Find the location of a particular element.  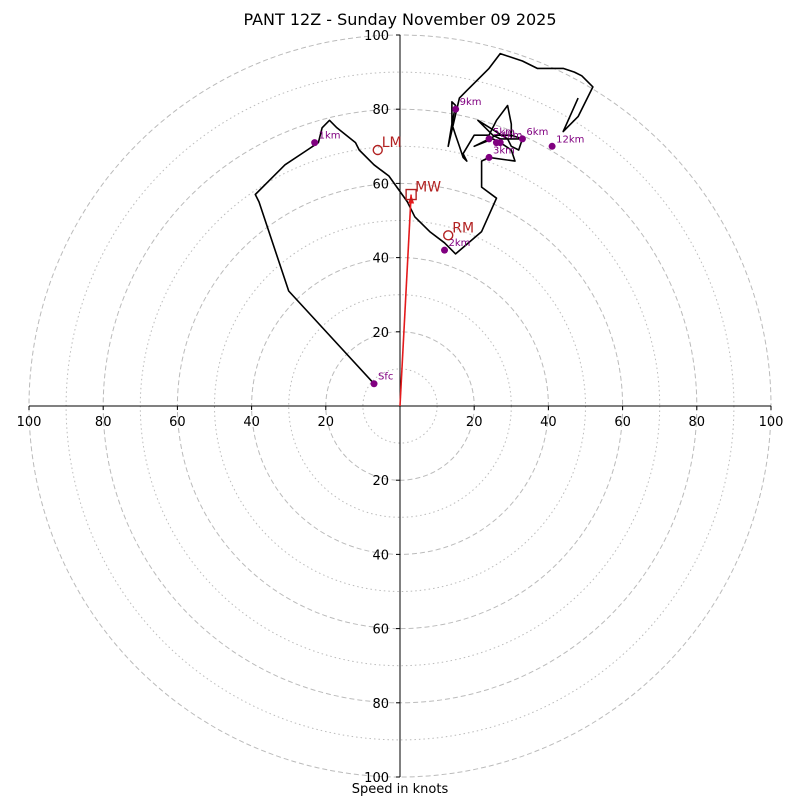

height-label-sfc: Sfc is located at coordinates (385, 377).